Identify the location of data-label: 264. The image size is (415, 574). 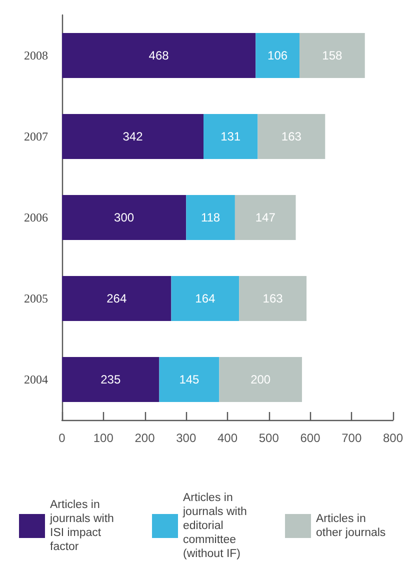
(116, 299).